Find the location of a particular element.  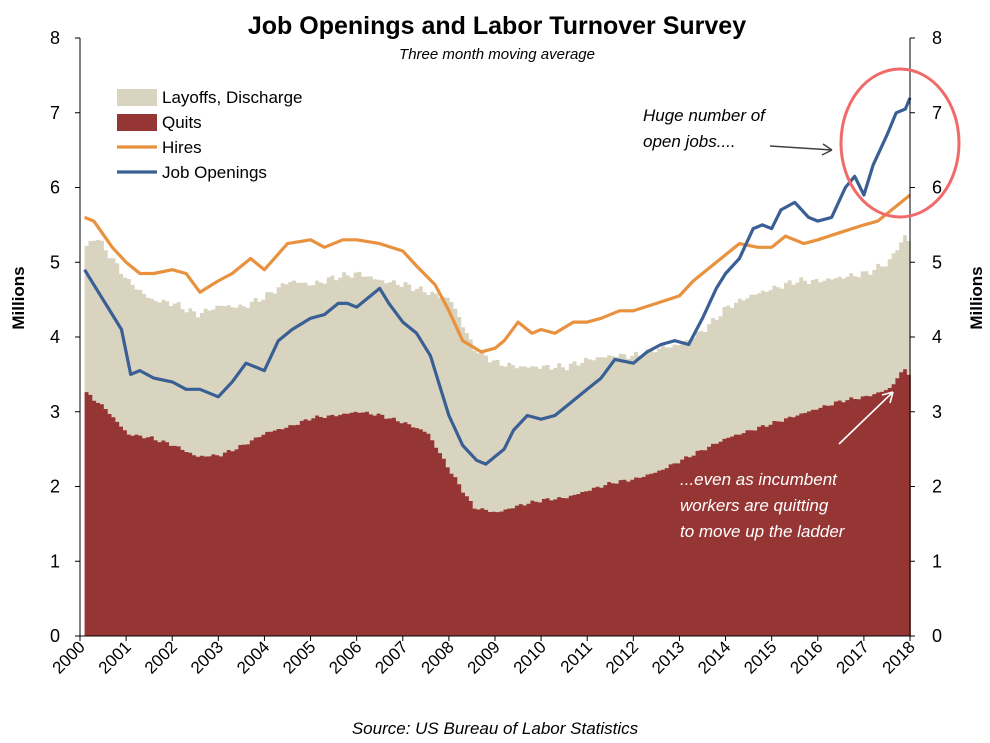

y-tick-label-left: 2 is located at coordinates (55, 487).